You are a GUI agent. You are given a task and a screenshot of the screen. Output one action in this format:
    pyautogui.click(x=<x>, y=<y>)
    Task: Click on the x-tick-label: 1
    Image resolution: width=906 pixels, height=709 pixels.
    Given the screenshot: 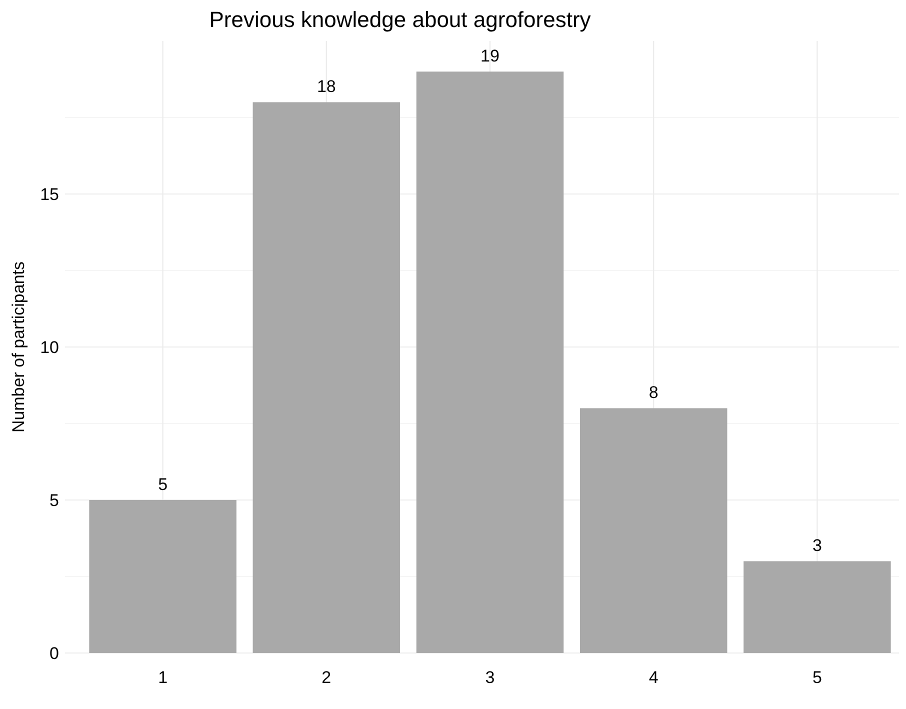 What is the action you would take?
    pyautogui.click(x=163, y=677)
    